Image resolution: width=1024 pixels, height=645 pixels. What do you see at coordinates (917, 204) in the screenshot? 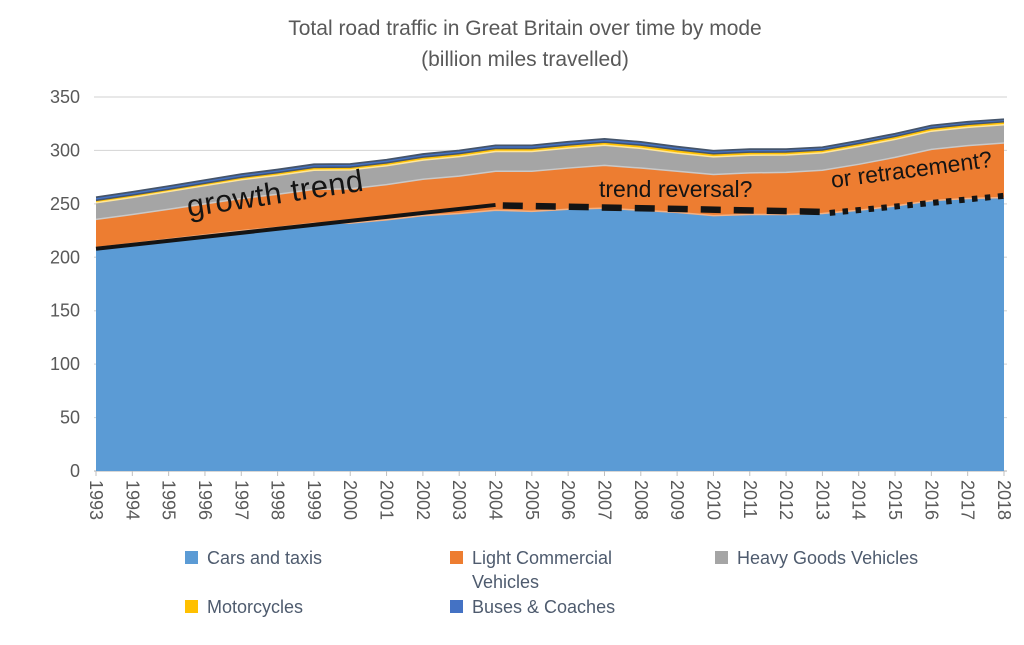
I see `trend-line-dotted` at bounding box center [917, 204].